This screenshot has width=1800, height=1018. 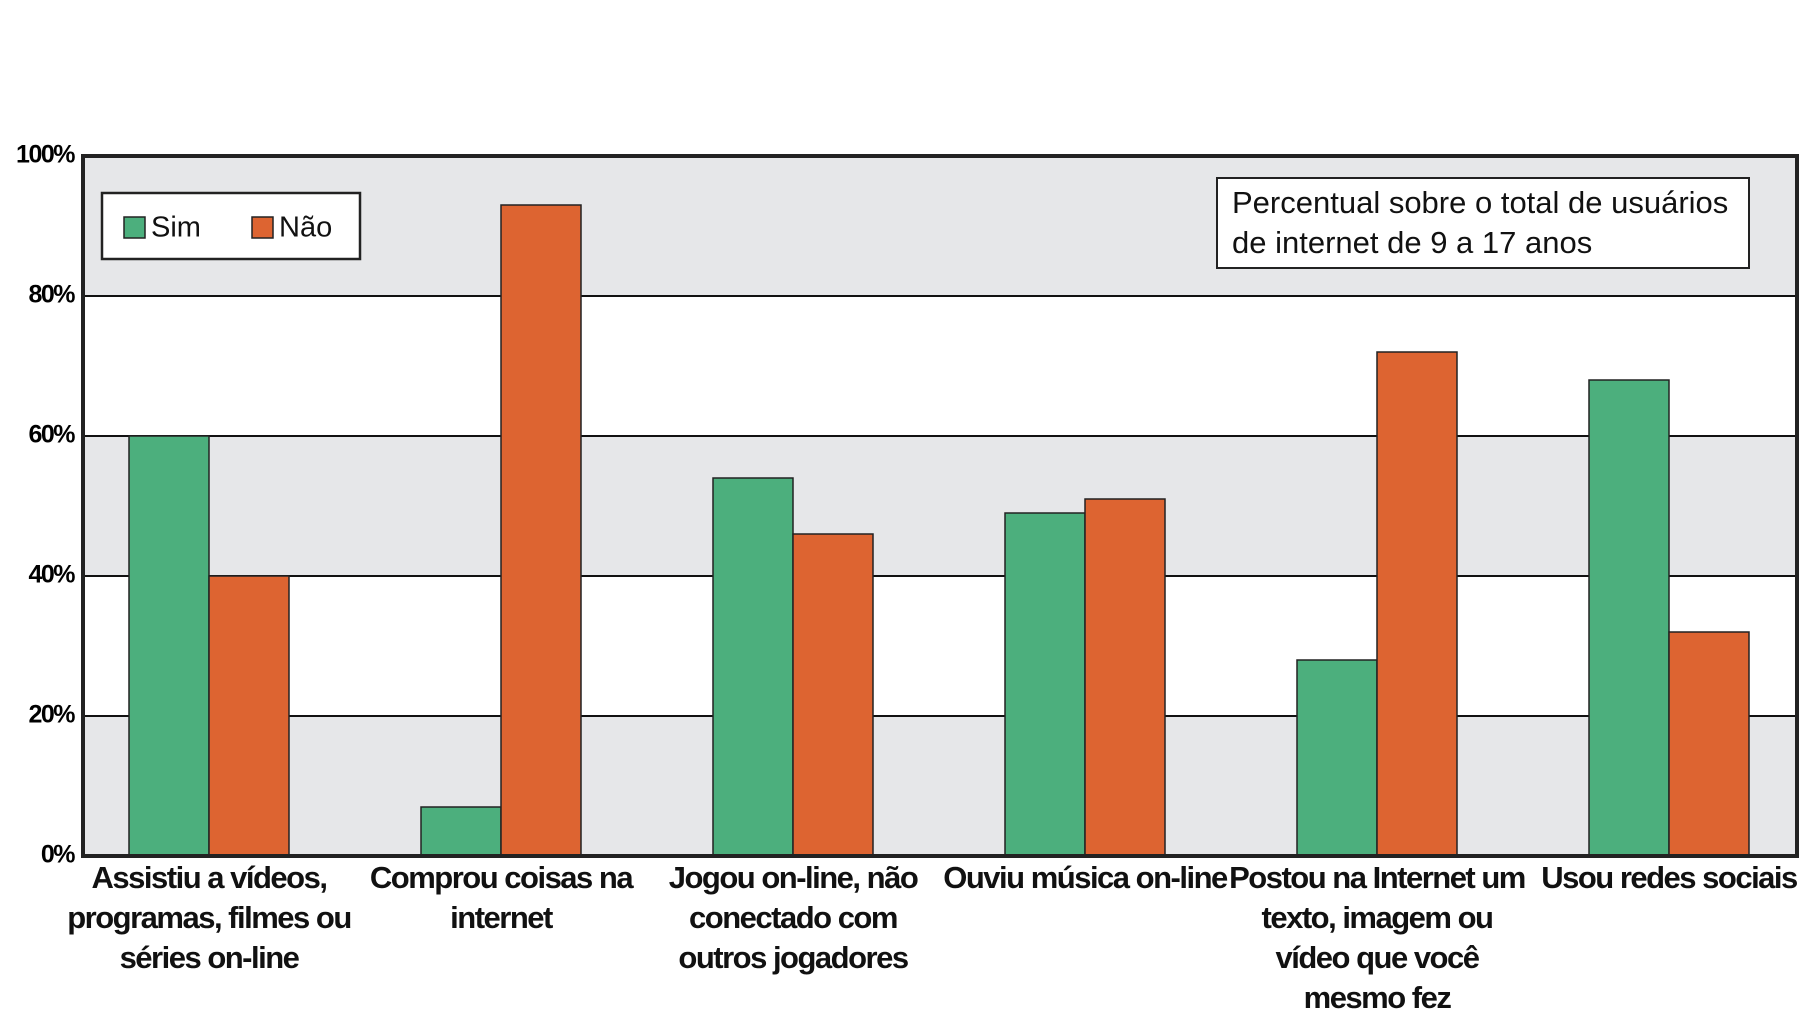 I want to click on x-tick-label: Ouviu música on-line, so click(x=1085, y=877).